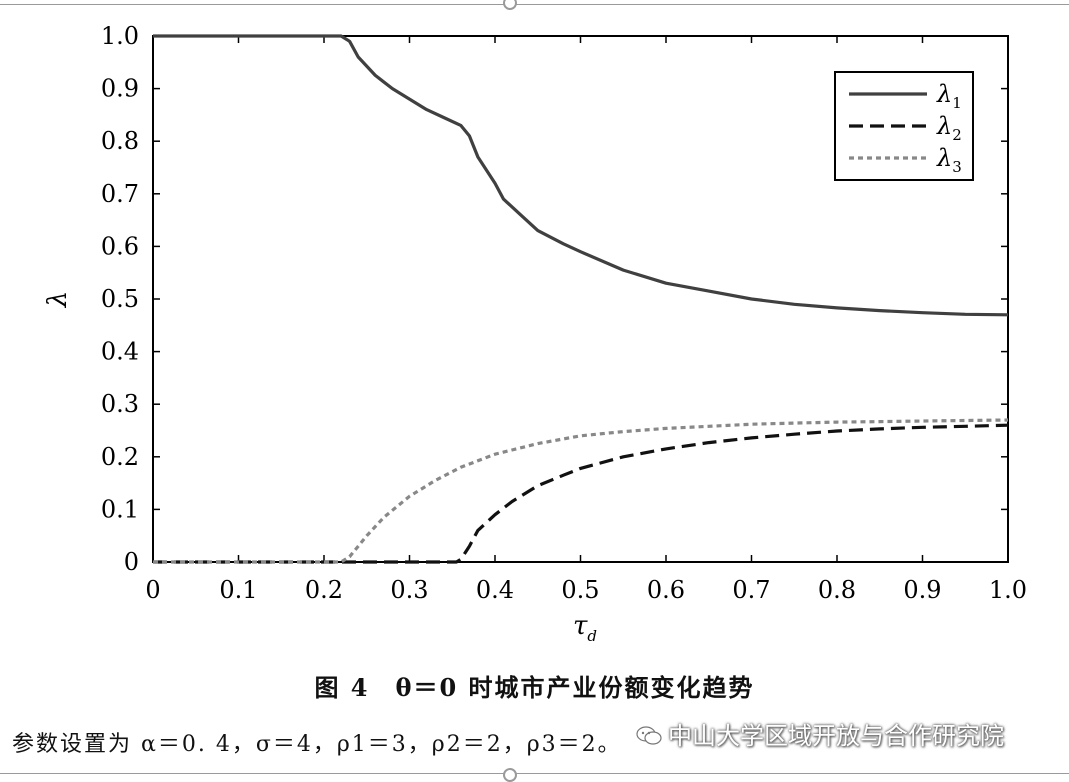  Describe the element at coordinates (120, 141) in the screenshot. I see `y-tick-label: 0.8` at that location.